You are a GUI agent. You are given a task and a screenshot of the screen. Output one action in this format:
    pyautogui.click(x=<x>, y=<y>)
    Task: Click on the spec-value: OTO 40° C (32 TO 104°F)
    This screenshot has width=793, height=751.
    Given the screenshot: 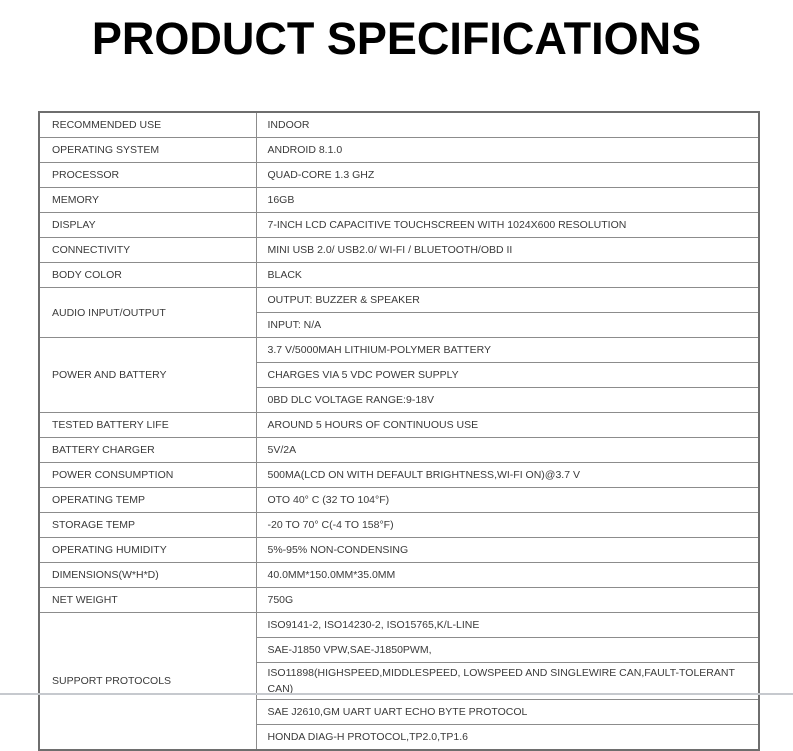 What is the action you would take?
    pyautogui.click(x=507, y=500)
    